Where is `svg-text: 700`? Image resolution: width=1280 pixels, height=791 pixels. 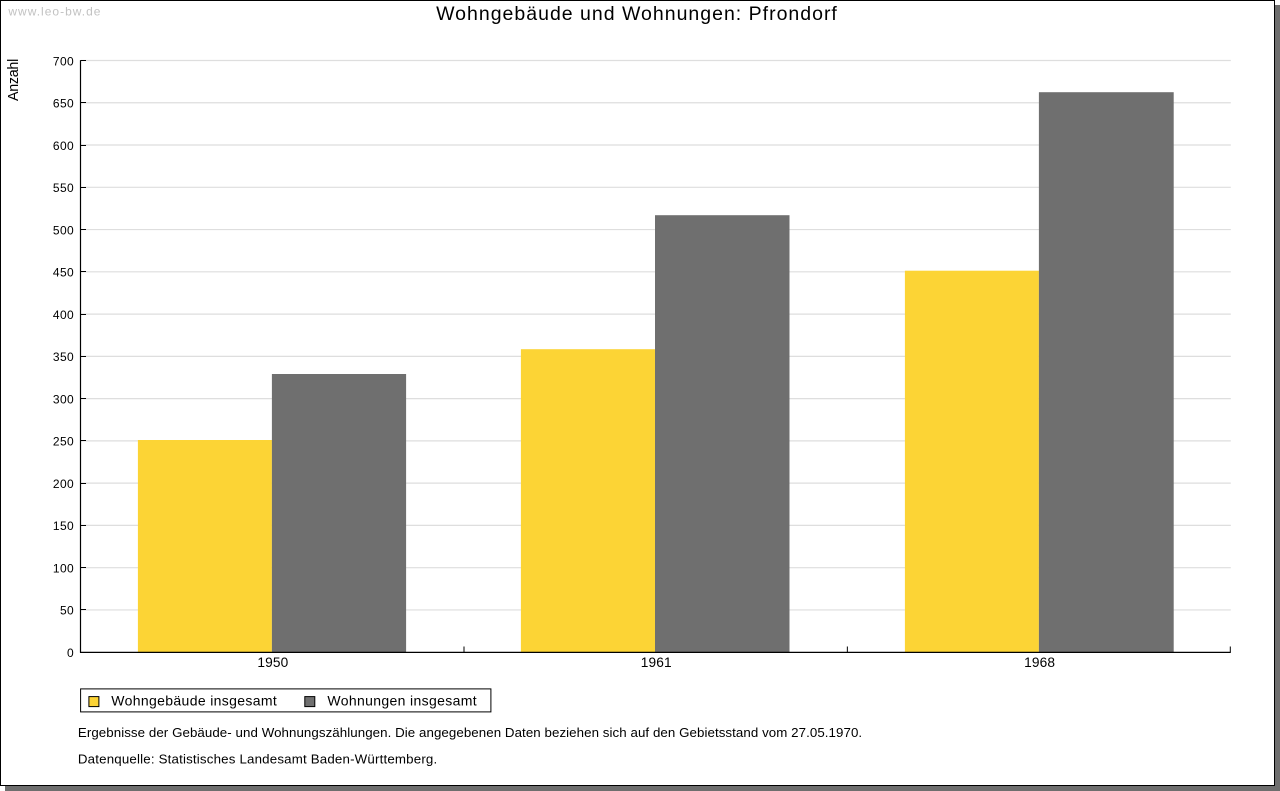 svg-text: 700 is located at coordinates (63, 61).